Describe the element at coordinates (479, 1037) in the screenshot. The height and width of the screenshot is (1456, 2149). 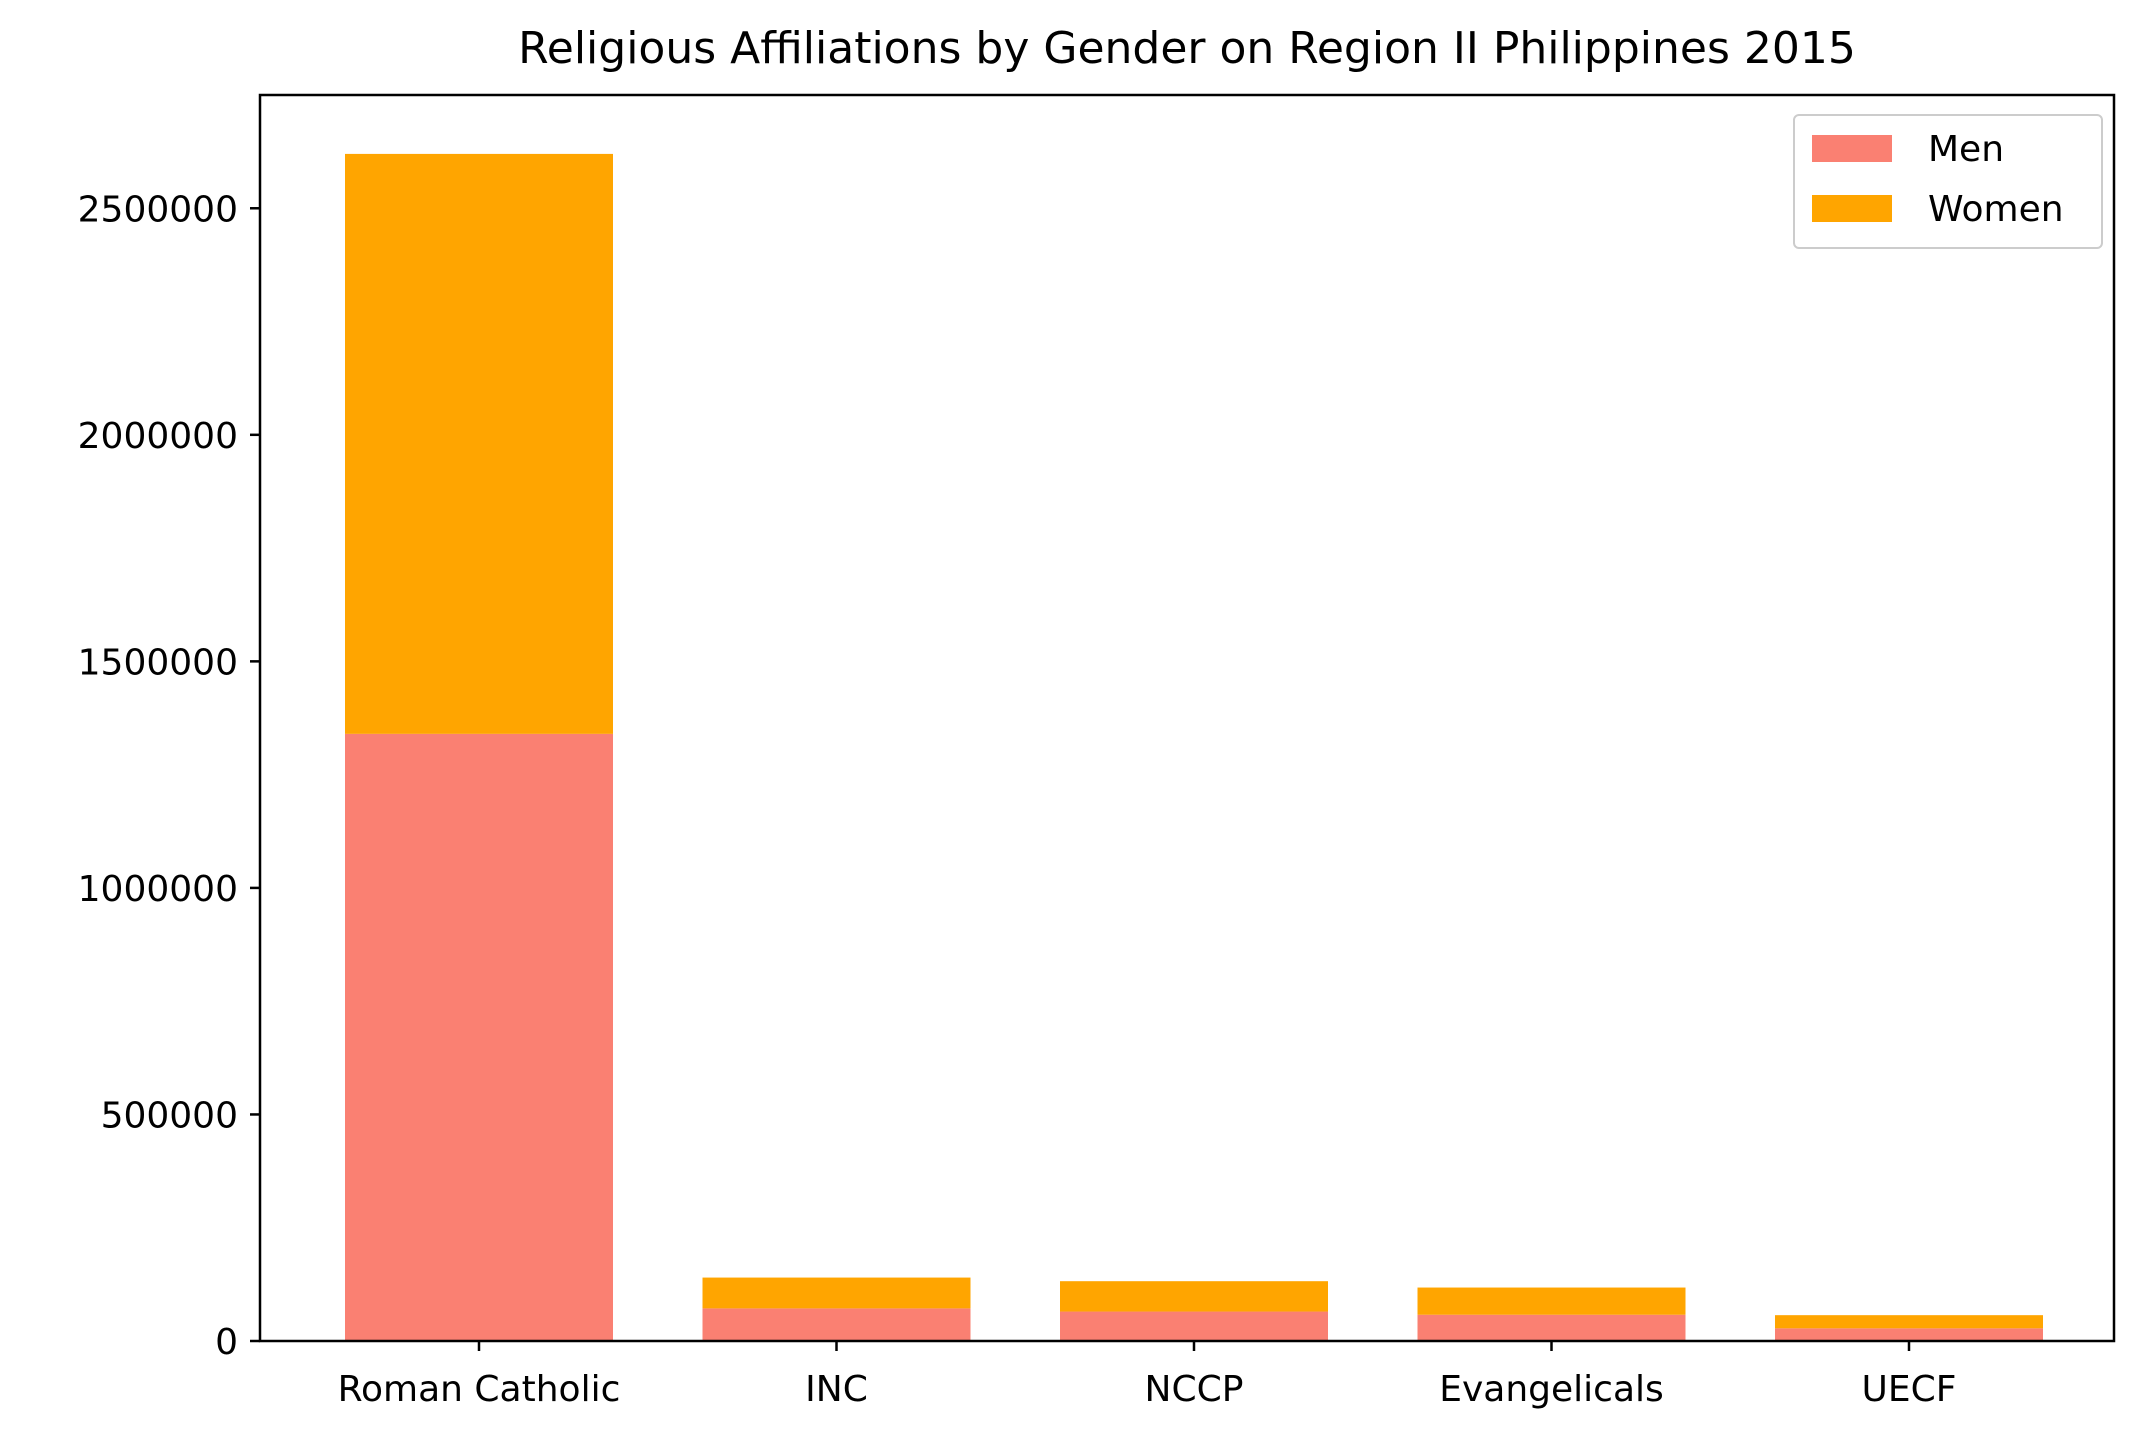
I see `bar-men-roman-catholic` at that location.